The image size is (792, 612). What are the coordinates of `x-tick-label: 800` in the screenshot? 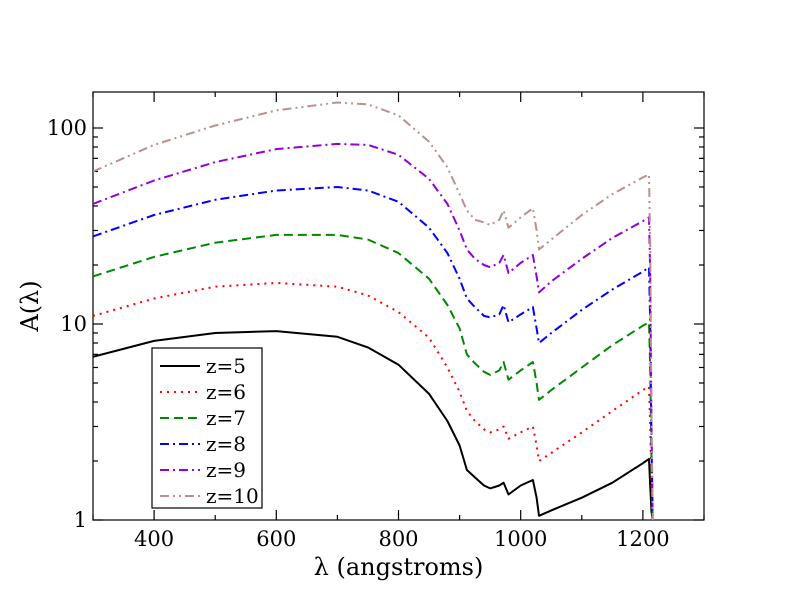 It's located at (398, 539).